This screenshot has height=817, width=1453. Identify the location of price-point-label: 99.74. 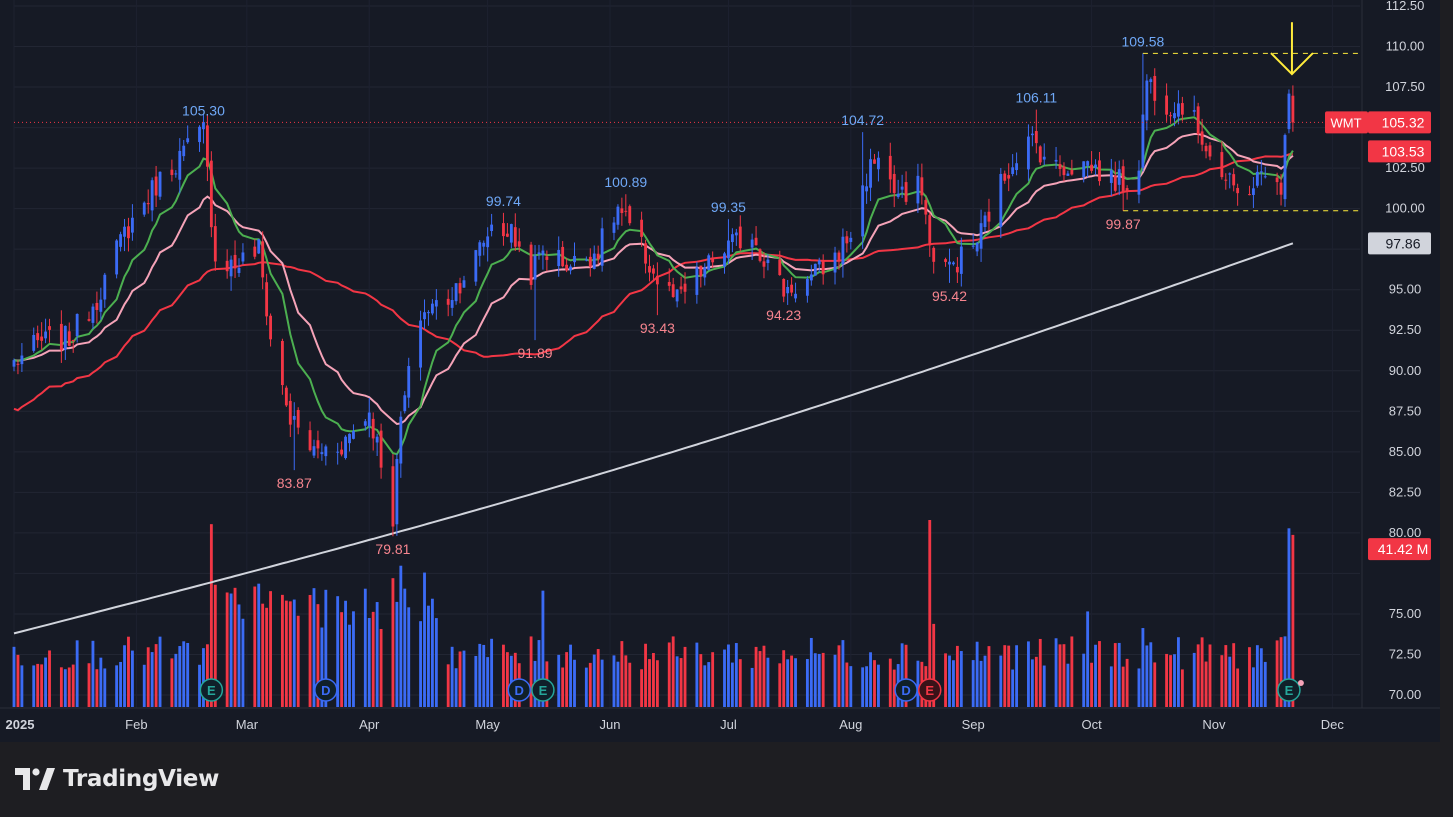
(503, 201).